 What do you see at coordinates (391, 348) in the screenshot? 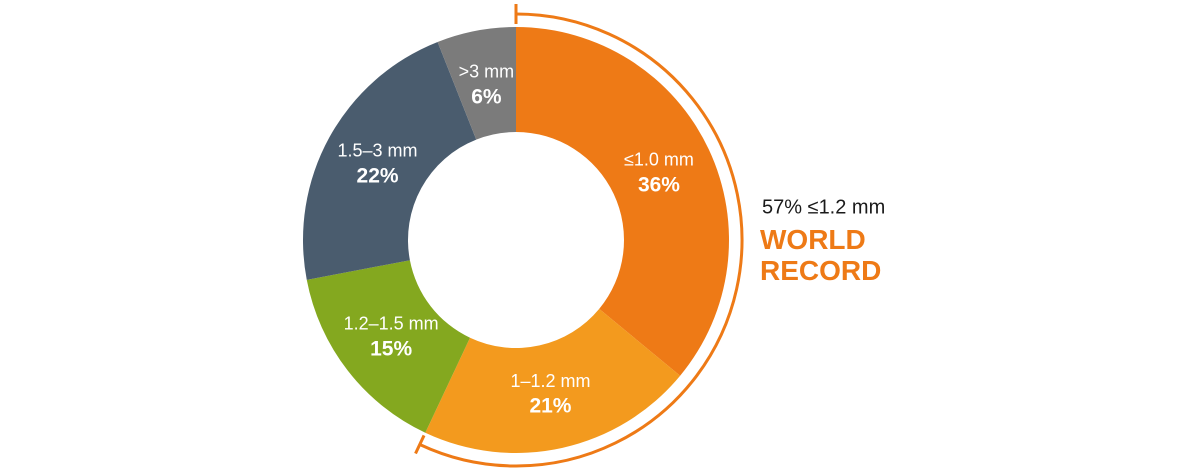
I see `slice-value: 15%` at bounding box center [391, 348].